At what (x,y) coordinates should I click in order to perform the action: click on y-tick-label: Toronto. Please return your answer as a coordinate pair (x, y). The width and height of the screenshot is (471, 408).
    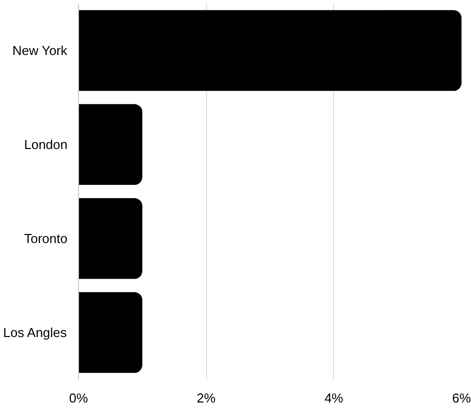
    Looking at the image, I should click on (46, 238).